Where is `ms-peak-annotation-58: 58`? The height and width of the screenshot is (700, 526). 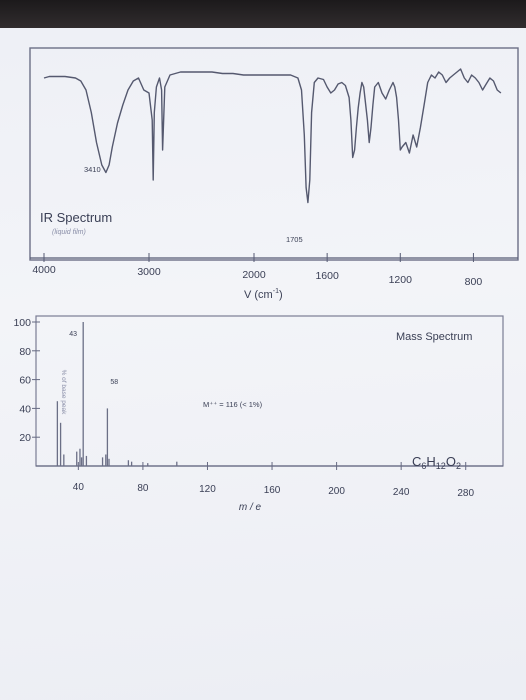
ms-peak-annotation-58: 58 is located at coordinates (114, 382).